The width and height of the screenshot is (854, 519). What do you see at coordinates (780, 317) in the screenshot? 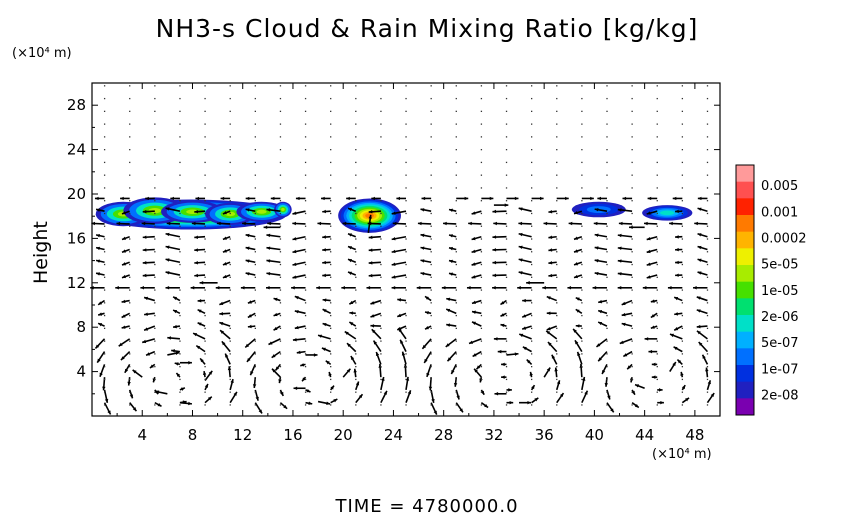
I see `colorbar-label: 2e-06` at bounding box center [780, 317].